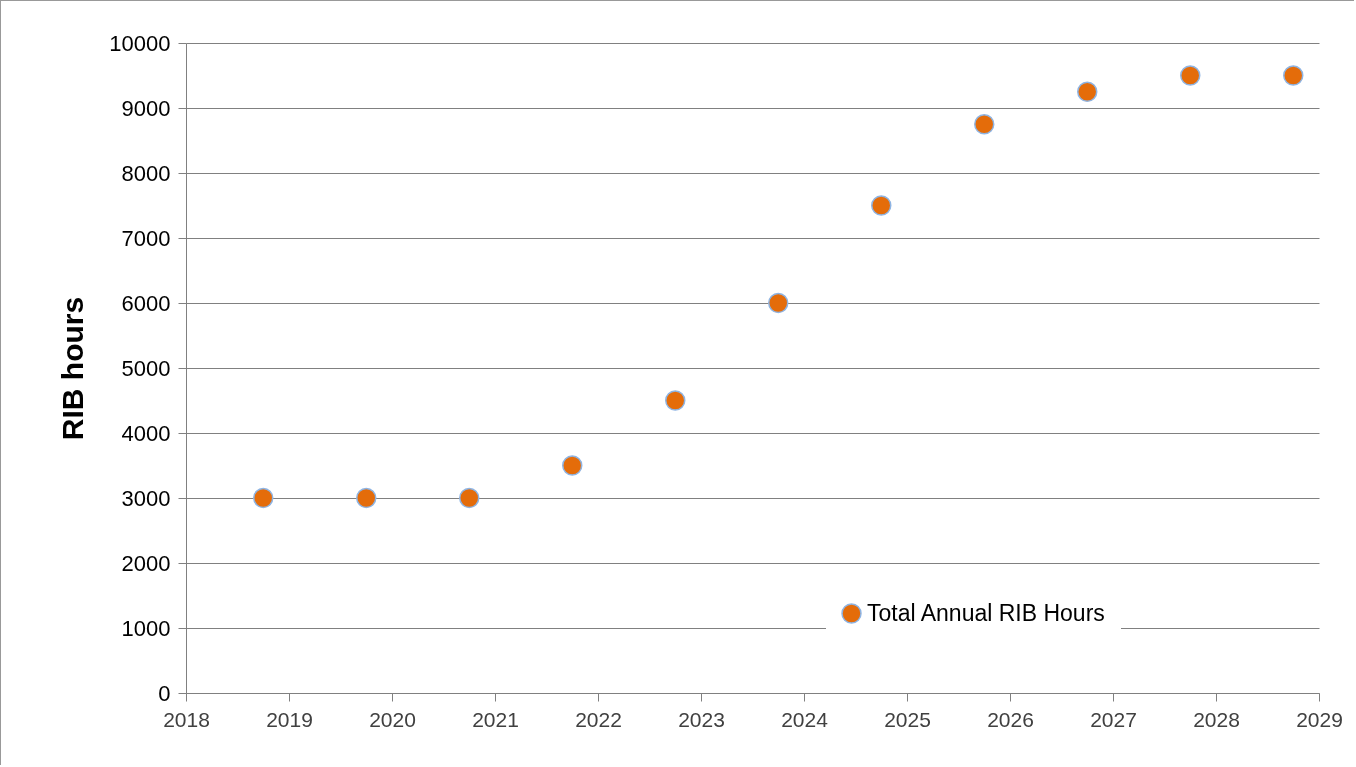 The height and width of the screenshot is (767, 1356). I want to click on x-tick-label: 2021, so click(495, 719).